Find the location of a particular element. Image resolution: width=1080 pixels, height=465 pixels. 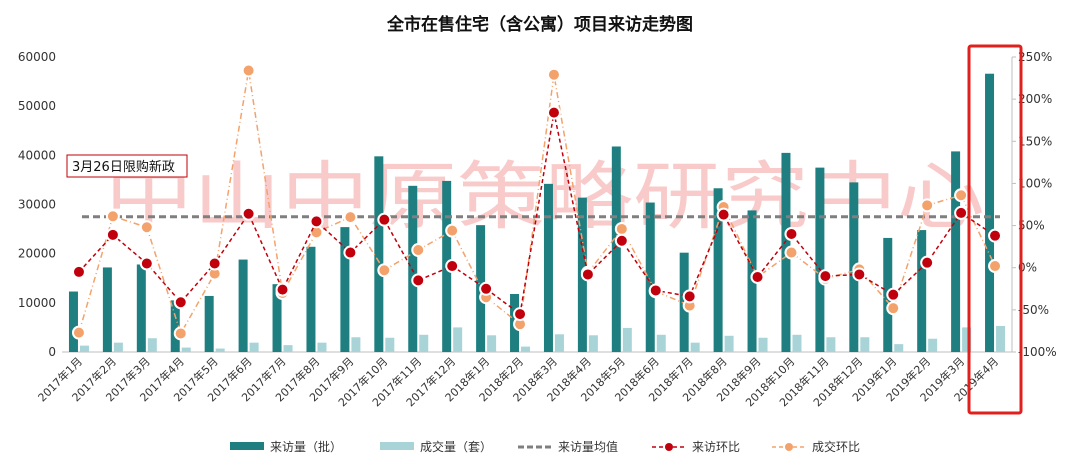

right-tick-label: 250% is located at coordinates (1035, 57).